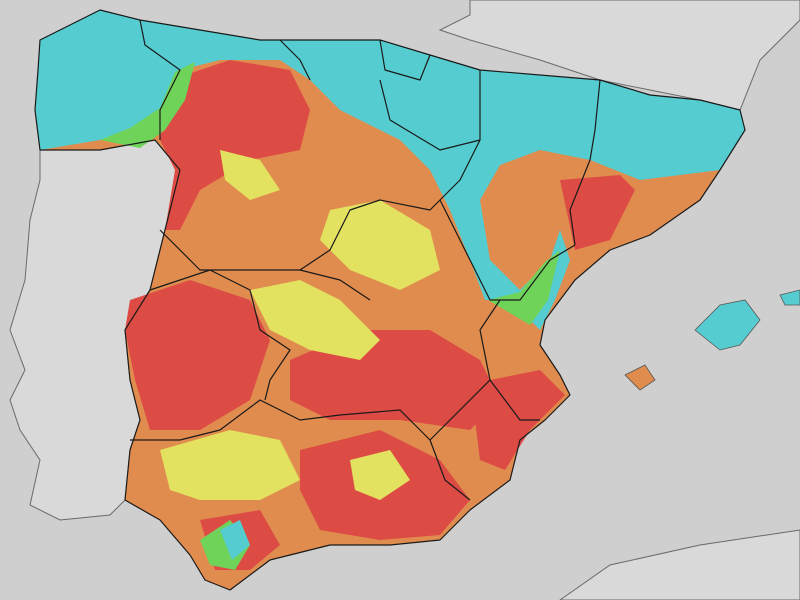 This screenshot has width=800, height=600. Describe the element at coordinates (727, 325) in the screenshot. I see `mallorca` at that location.